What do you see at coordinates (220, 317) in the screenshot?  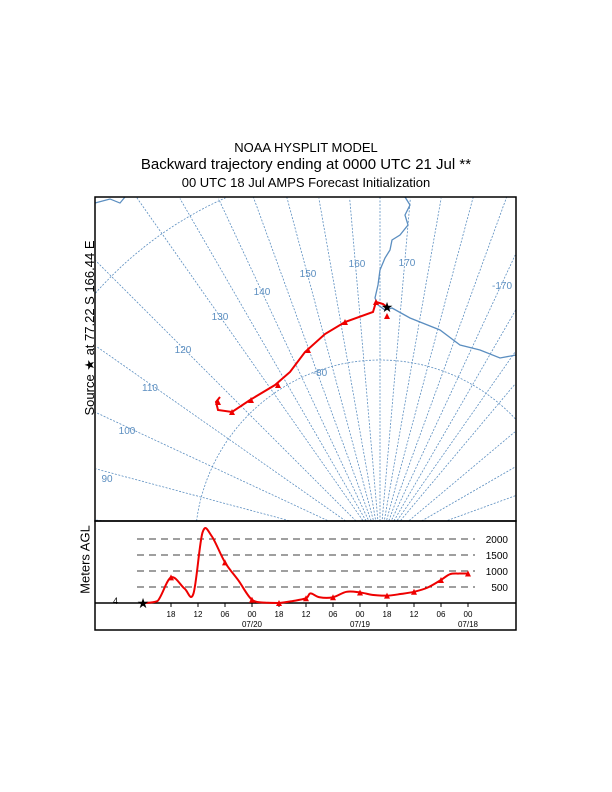 I see `meridian-label: 130` at bounding box center [220, 317].